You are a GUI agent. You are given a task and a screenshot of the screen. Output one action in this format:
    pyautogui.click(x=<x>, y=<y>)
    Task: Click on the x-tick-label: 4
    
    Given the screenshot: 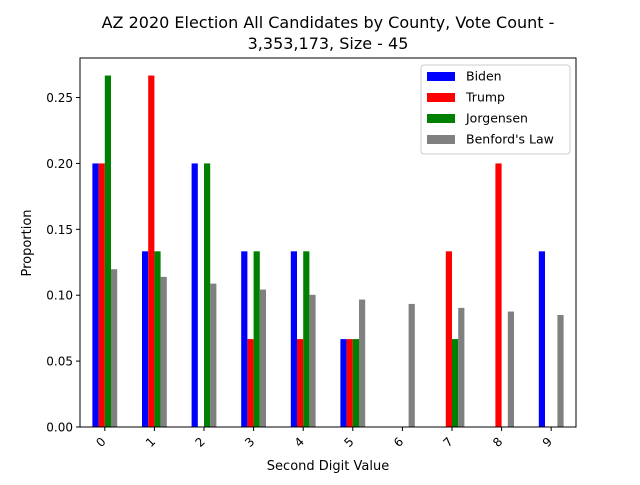 What is the action you would take?
    pyautogui.click(x=299, y=442)
    